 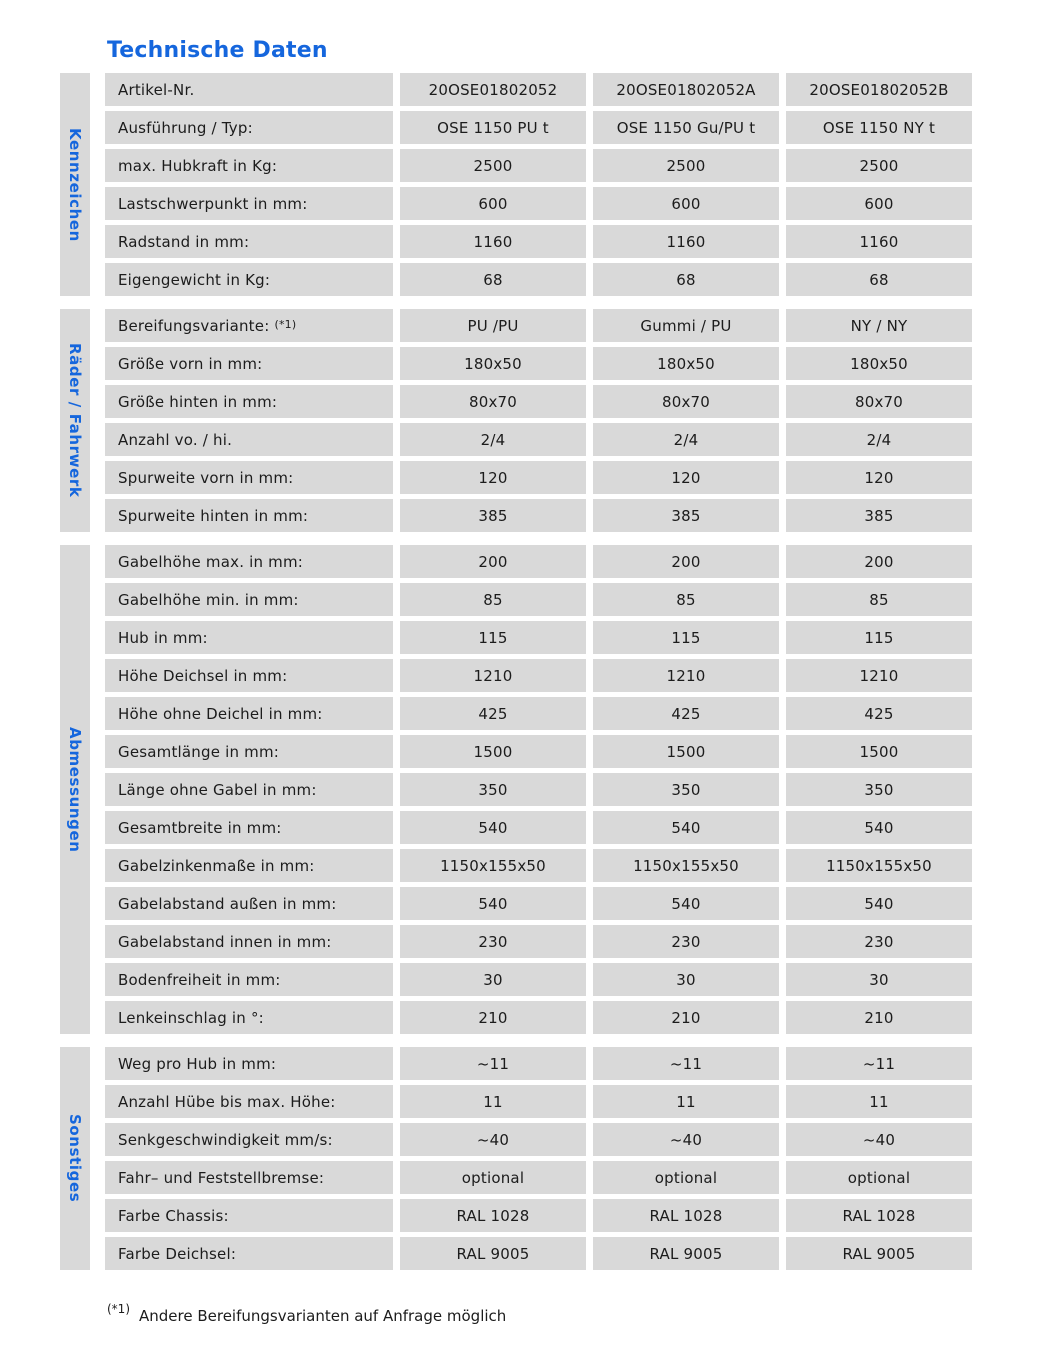 What do you see at coordinates (249, 89) in the screenshot?
I see `row-label: Artikel-Nr.` at bounding box center [249, 89].